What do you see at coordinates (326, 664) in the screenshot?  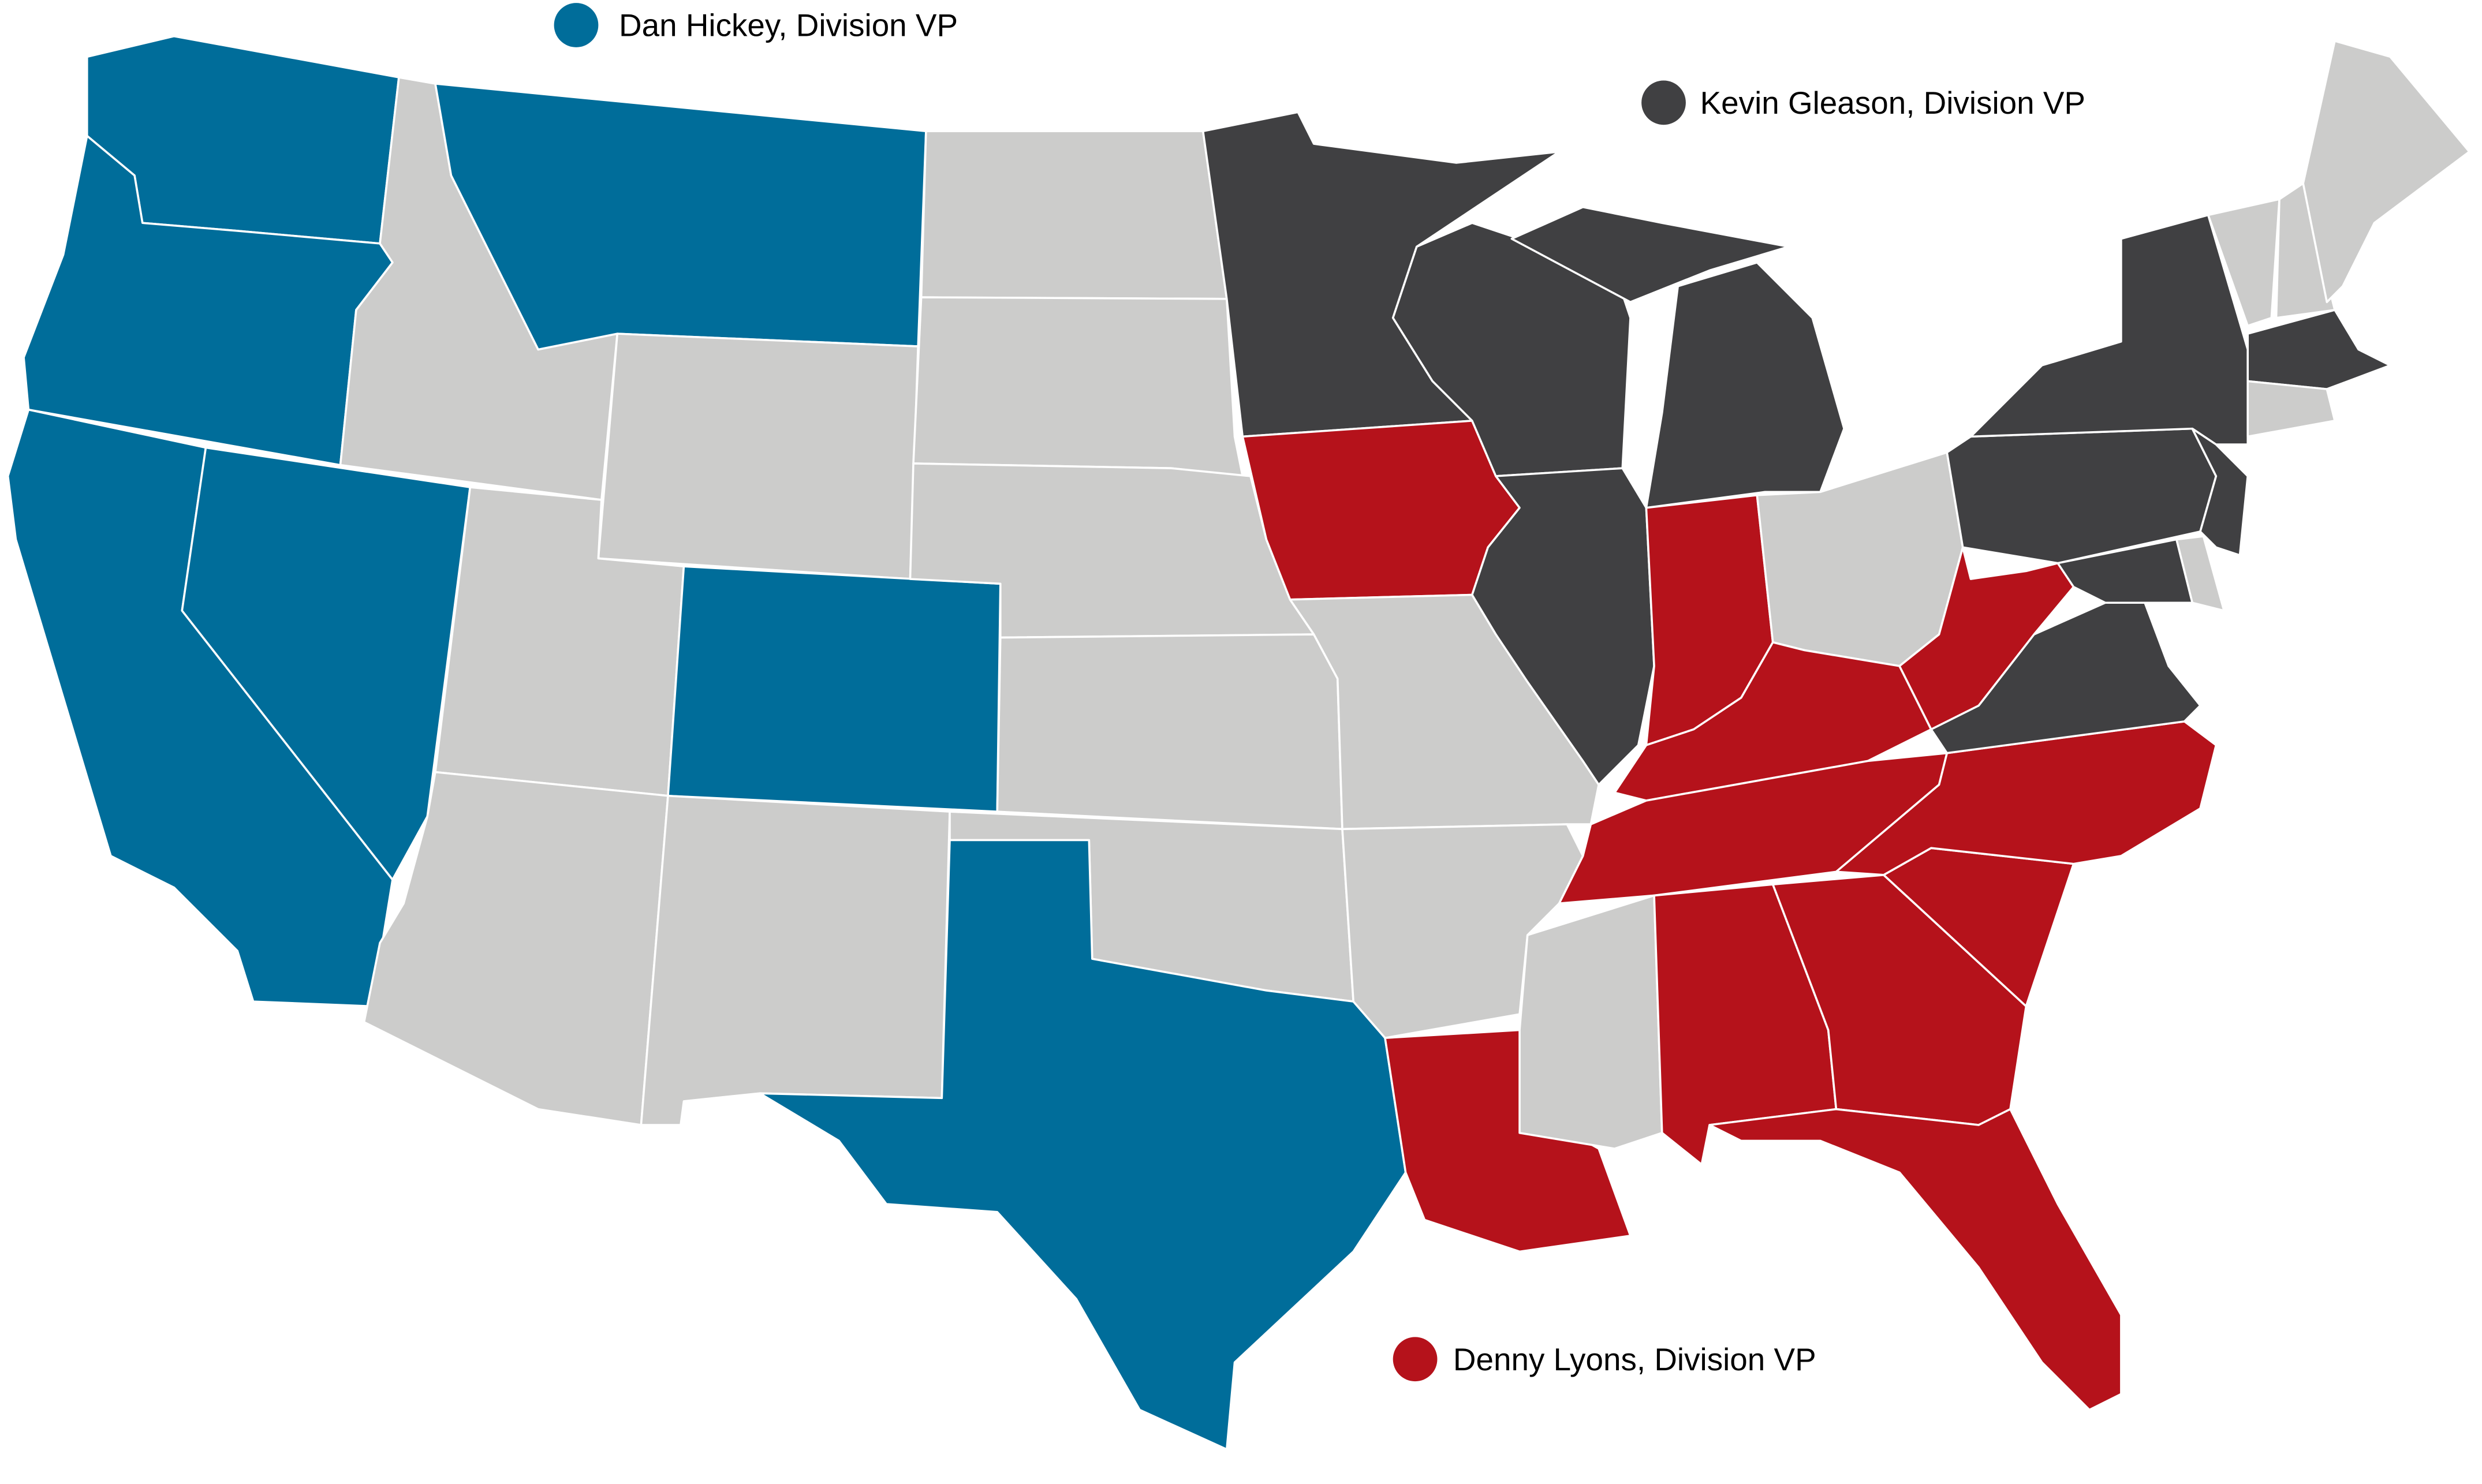 I see `state-nv` at bounding box center [326, 664].